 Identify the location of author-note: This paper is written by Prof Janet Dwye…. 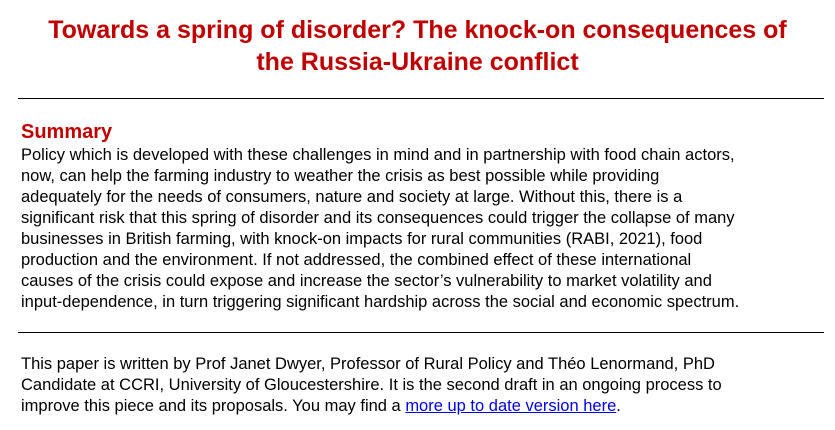
(426, 385).